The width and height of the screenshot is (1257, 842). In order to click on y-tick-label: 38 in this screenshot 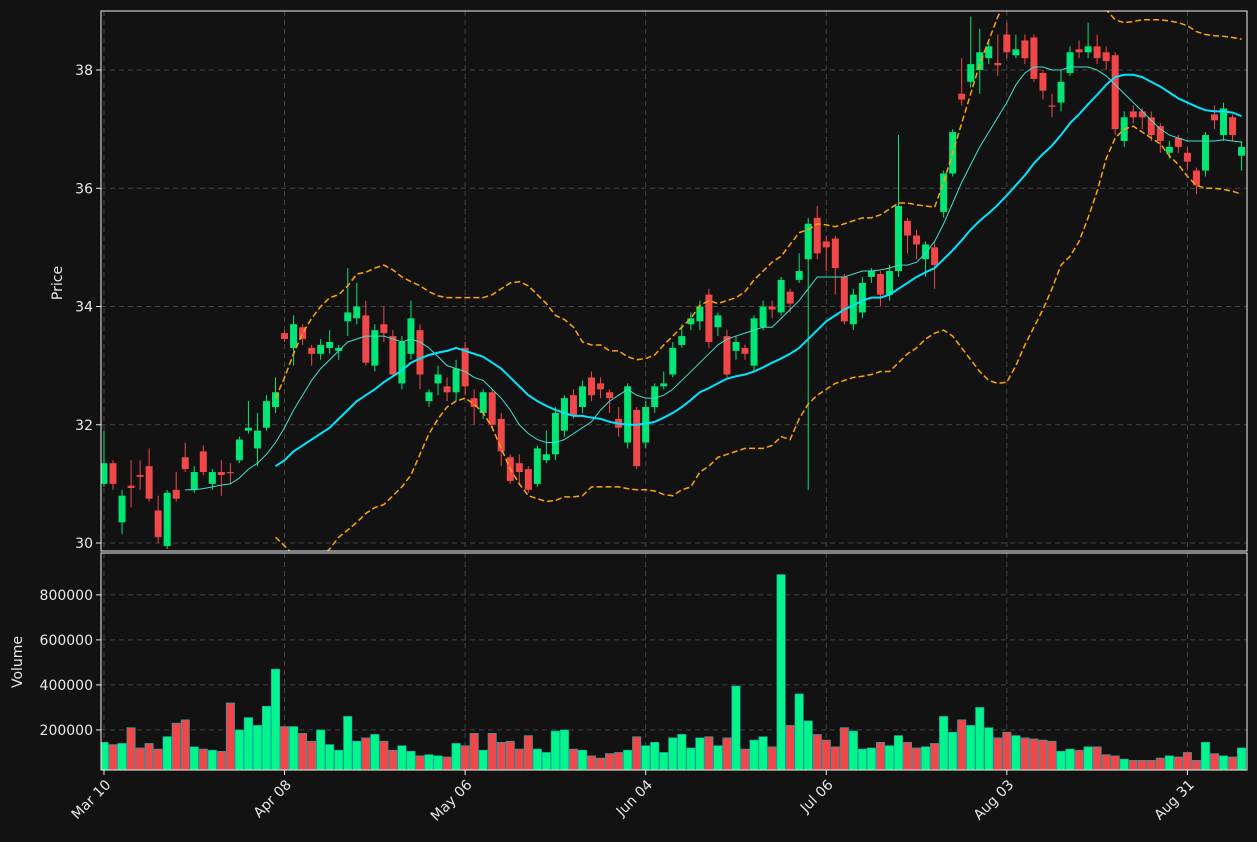, I will do `click(84, 71)`.